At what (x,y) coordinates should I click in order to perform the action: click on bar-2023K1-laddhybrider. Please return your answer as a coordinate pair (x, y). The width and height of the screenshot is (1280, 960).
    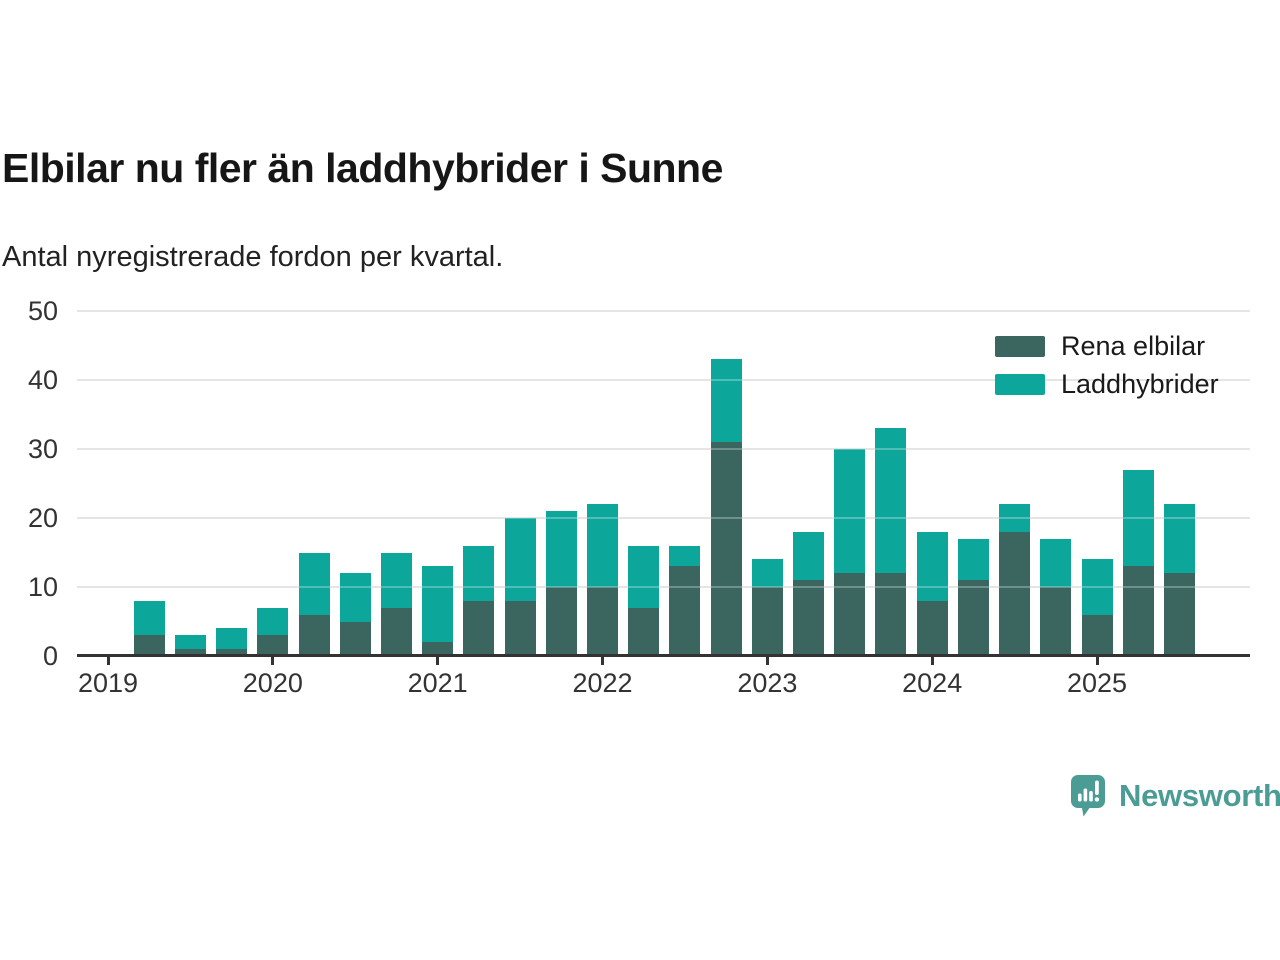
    Looking at the image, I should click on (767, 573).